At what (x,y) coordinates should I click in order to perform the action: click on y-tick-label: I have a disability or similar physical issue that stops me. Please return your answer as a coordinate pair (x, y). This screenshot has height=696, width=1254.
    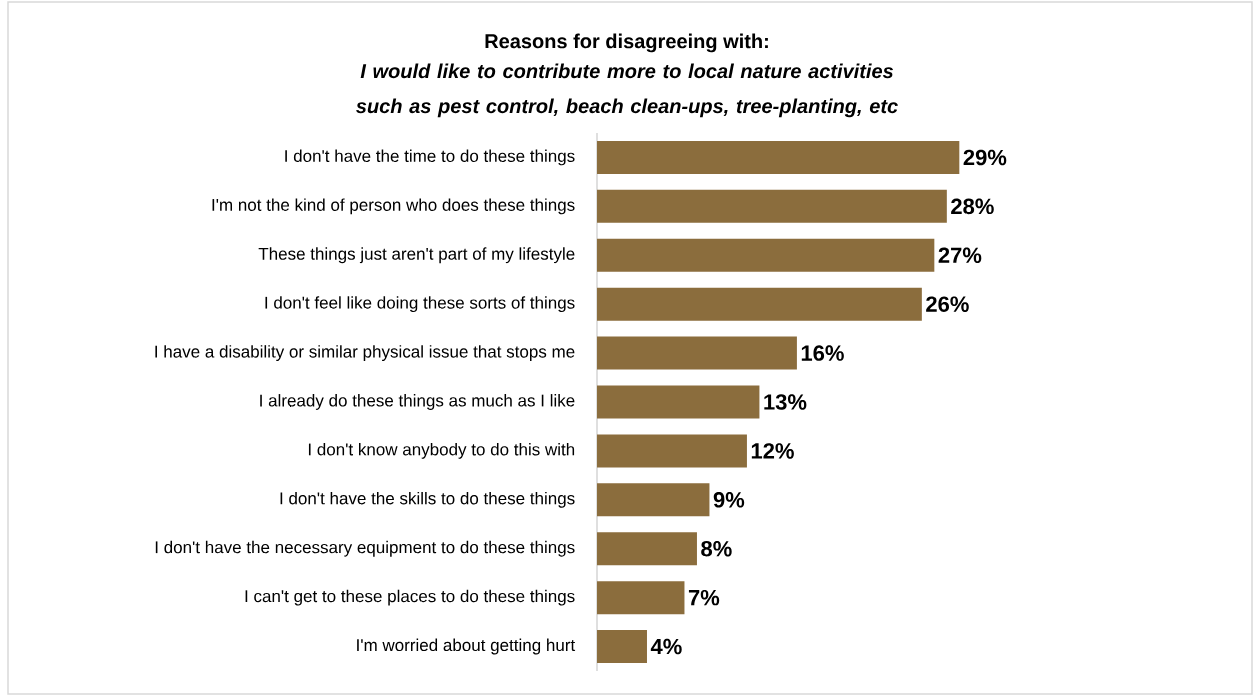
    Looking at the image, I should click on (365, 353).